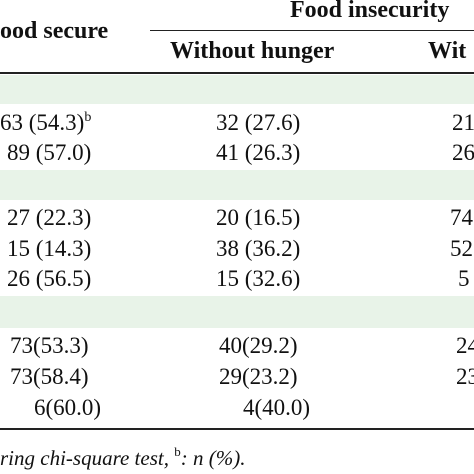  Describe the element at coordinates (49, 278) in the screenshot. I see `cell-food-secure: 26 (56.5)` at that location.